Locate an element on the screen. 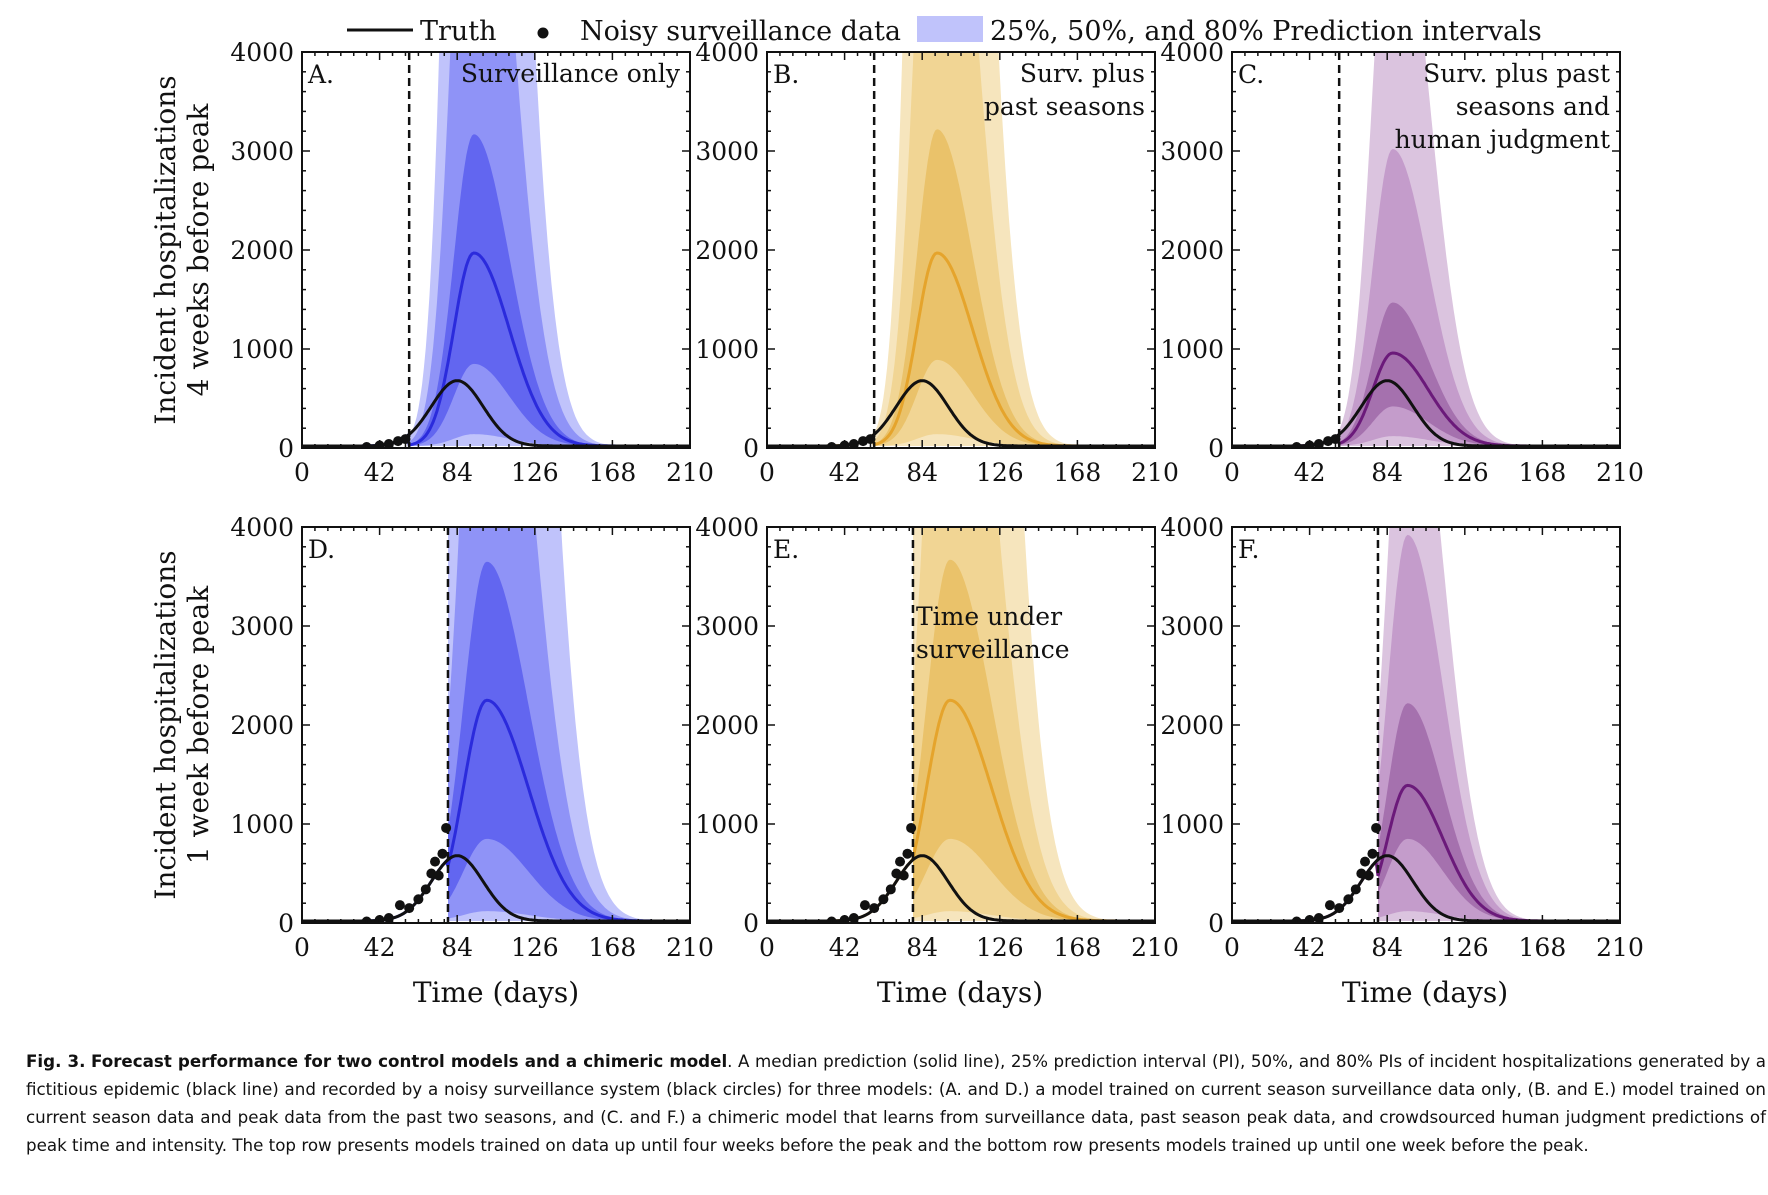  y-tick-label-F-1000: 1000 is located at coordinates (1192, 824).